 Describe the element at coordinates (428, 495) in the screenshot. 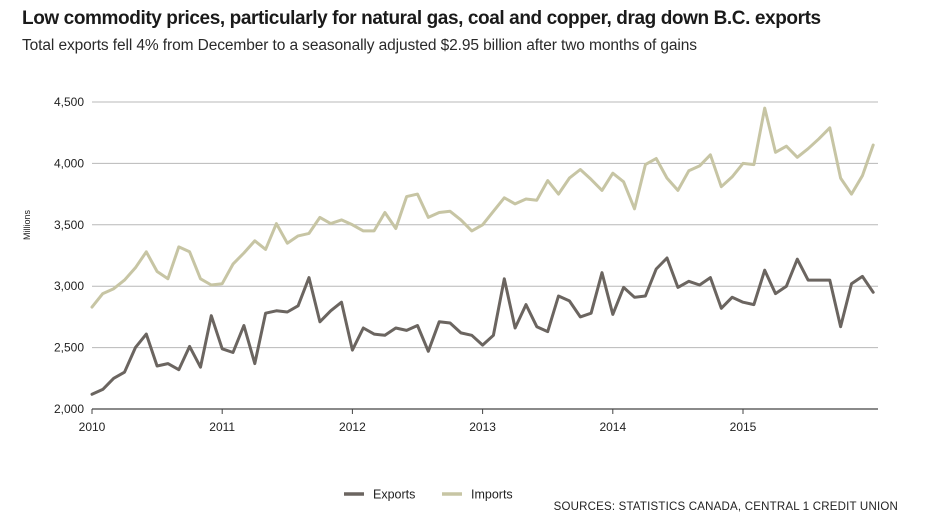

I see `legend: Exports Imports` at that location.